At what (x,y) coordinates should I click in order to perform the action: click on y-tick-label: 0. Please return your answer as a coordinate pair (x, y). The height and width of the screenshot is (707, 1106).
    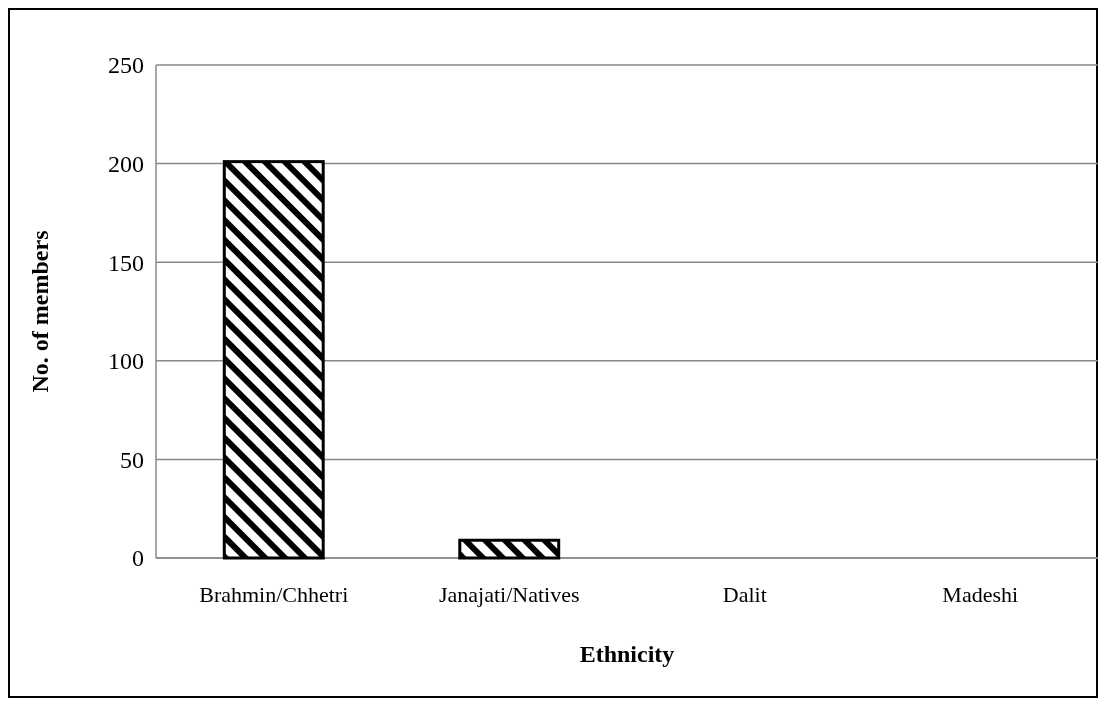
    Looking at the image, I should click on (138, 558).